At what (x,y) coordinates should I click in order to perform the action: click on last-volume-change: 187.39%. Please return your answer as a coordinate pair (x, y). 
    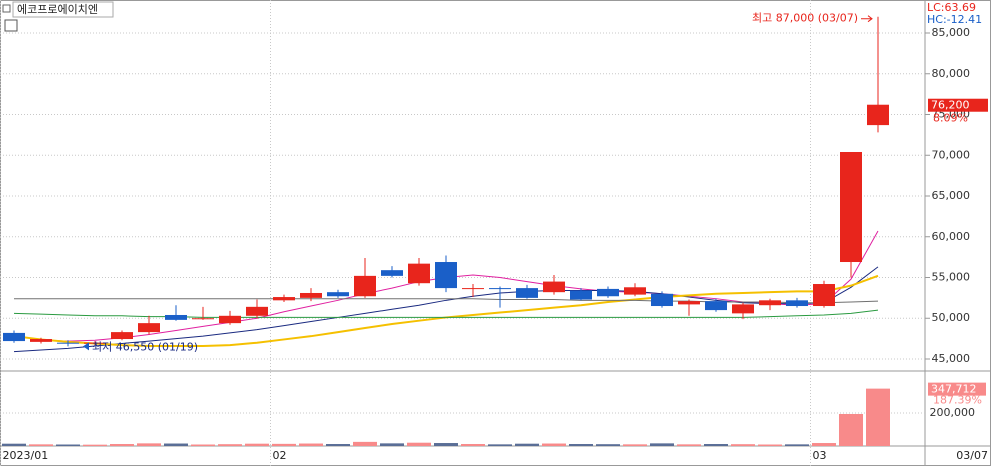
    Looking at the image, I should click on (957, 400).